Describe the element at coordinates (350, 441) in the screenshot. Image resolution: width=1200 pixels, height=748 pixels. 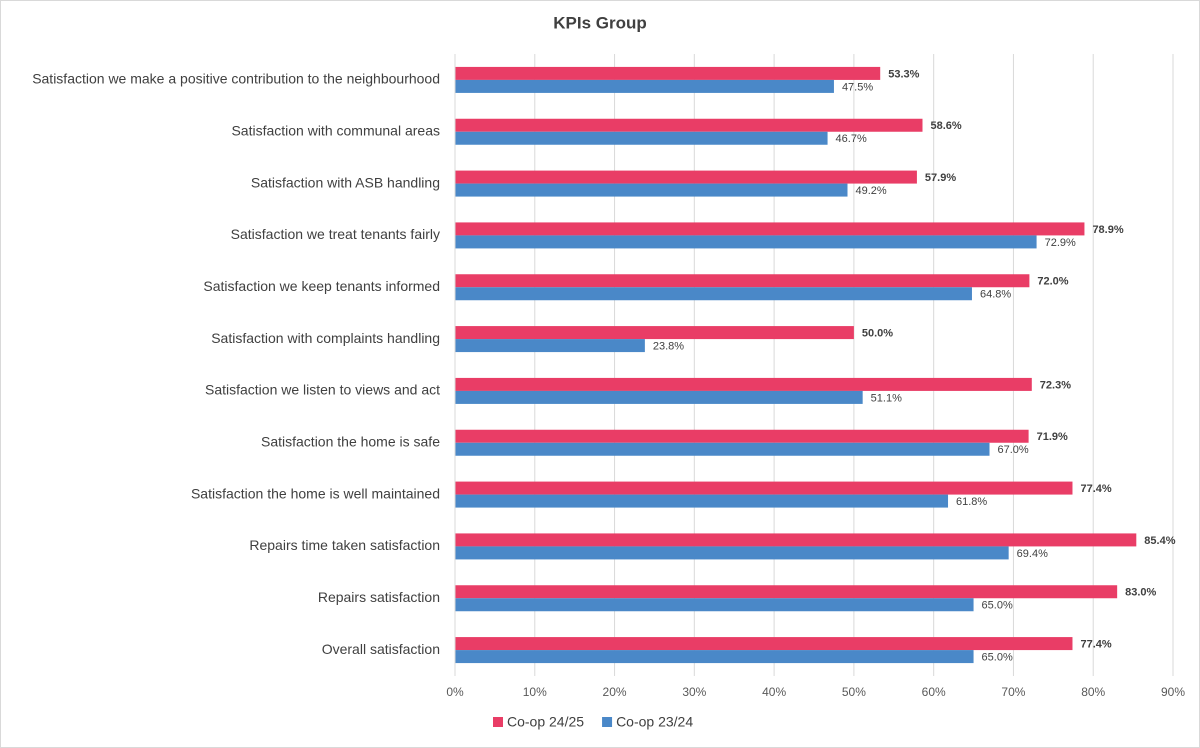
I see `y-tick-label: Satisfaction the home is safe` at that location.